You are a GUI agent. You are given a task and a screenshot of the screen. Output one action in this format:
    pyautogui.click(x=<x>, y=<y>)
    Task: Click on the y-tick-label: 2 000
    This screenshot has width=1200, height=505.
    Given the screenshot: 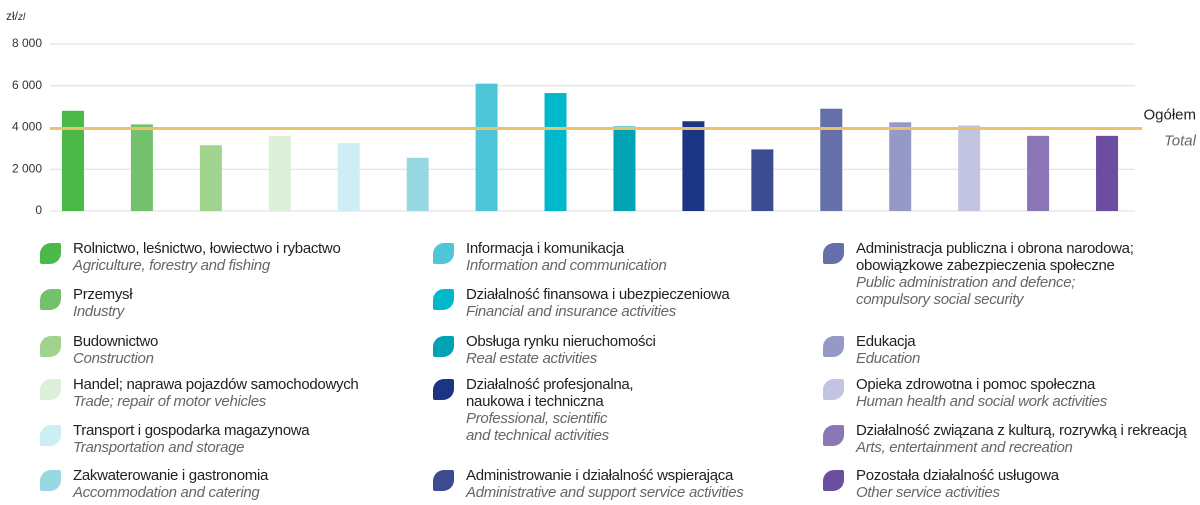 What is the action you would take?
    pyautogui.click(x=27, y=168)
    